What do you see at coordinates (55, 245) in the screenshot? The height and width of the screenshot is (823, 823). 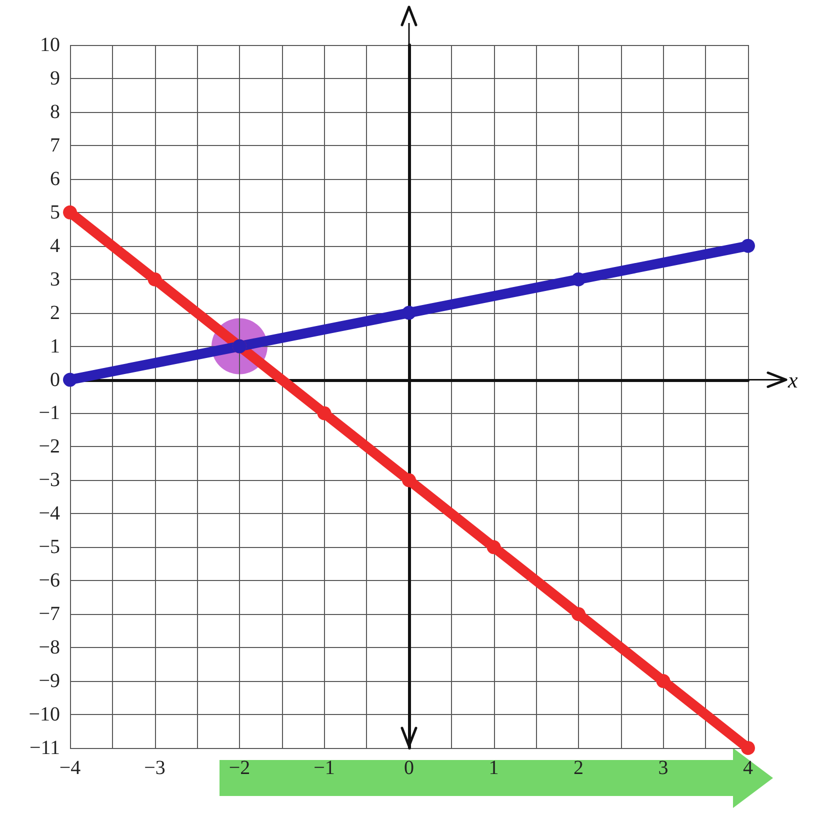 I see `y-tick-label: 4` at bounding box center [55, 245].